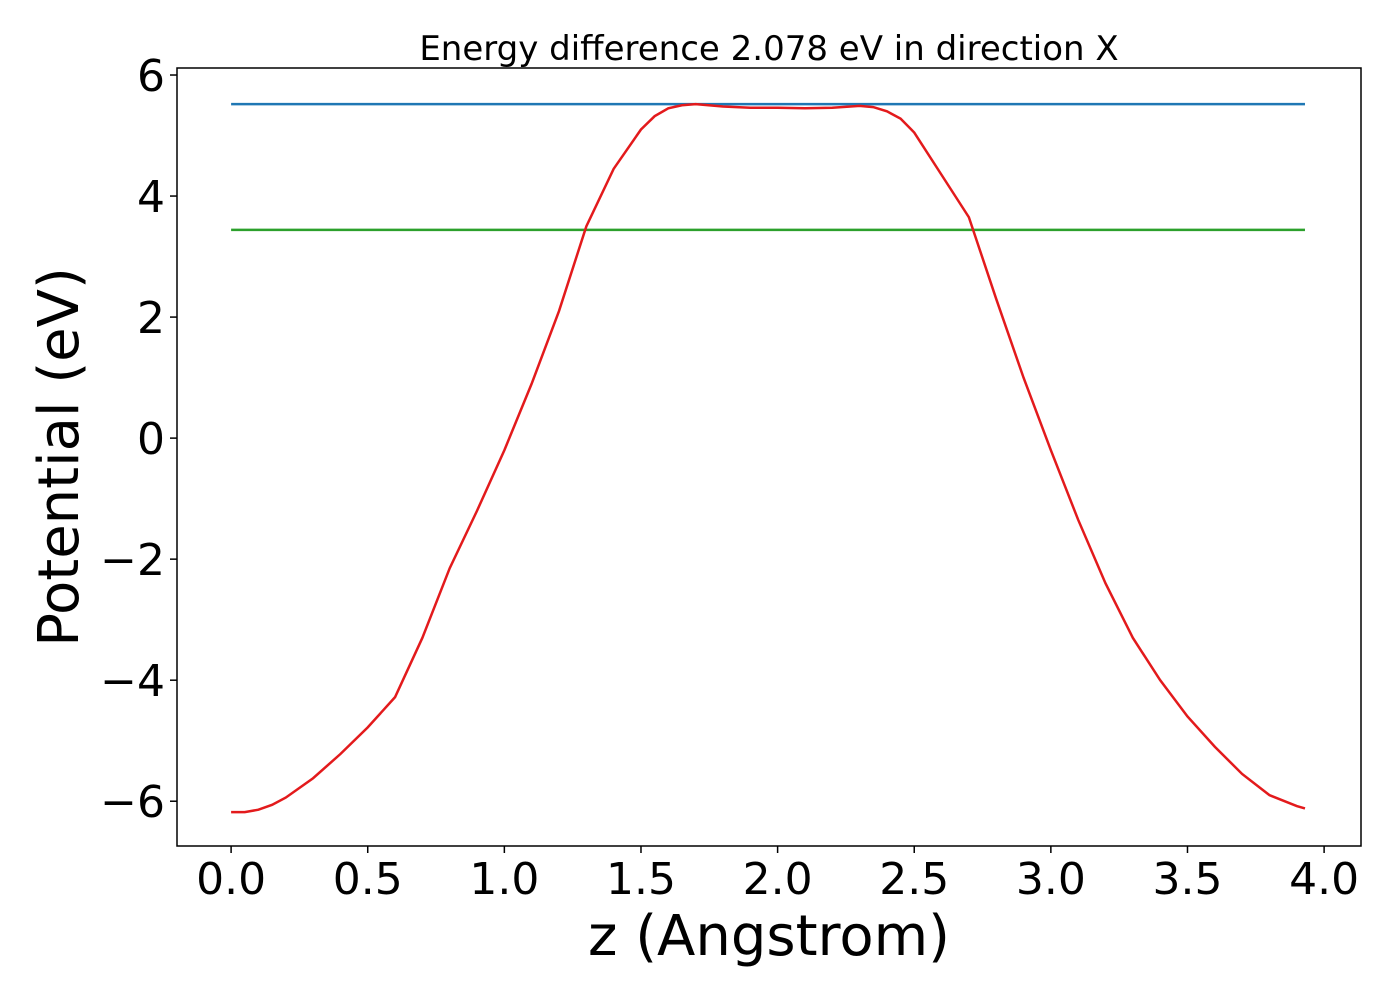  Describe the element at coordinates (151, 439) in the screenshot. I see `y-tick-label: 0` at that location.